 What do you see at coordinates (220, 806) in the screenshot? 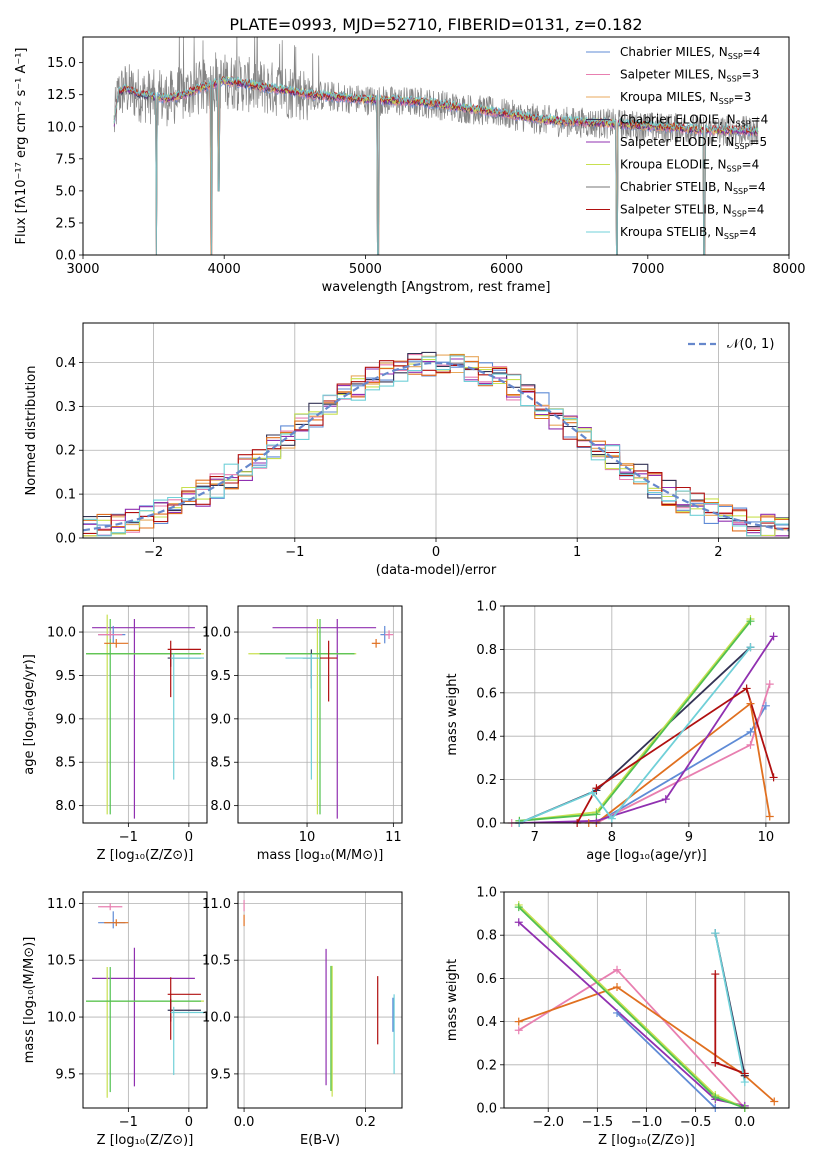
I see `y-tick-label: 8.0` at bounding box center [220, 806].